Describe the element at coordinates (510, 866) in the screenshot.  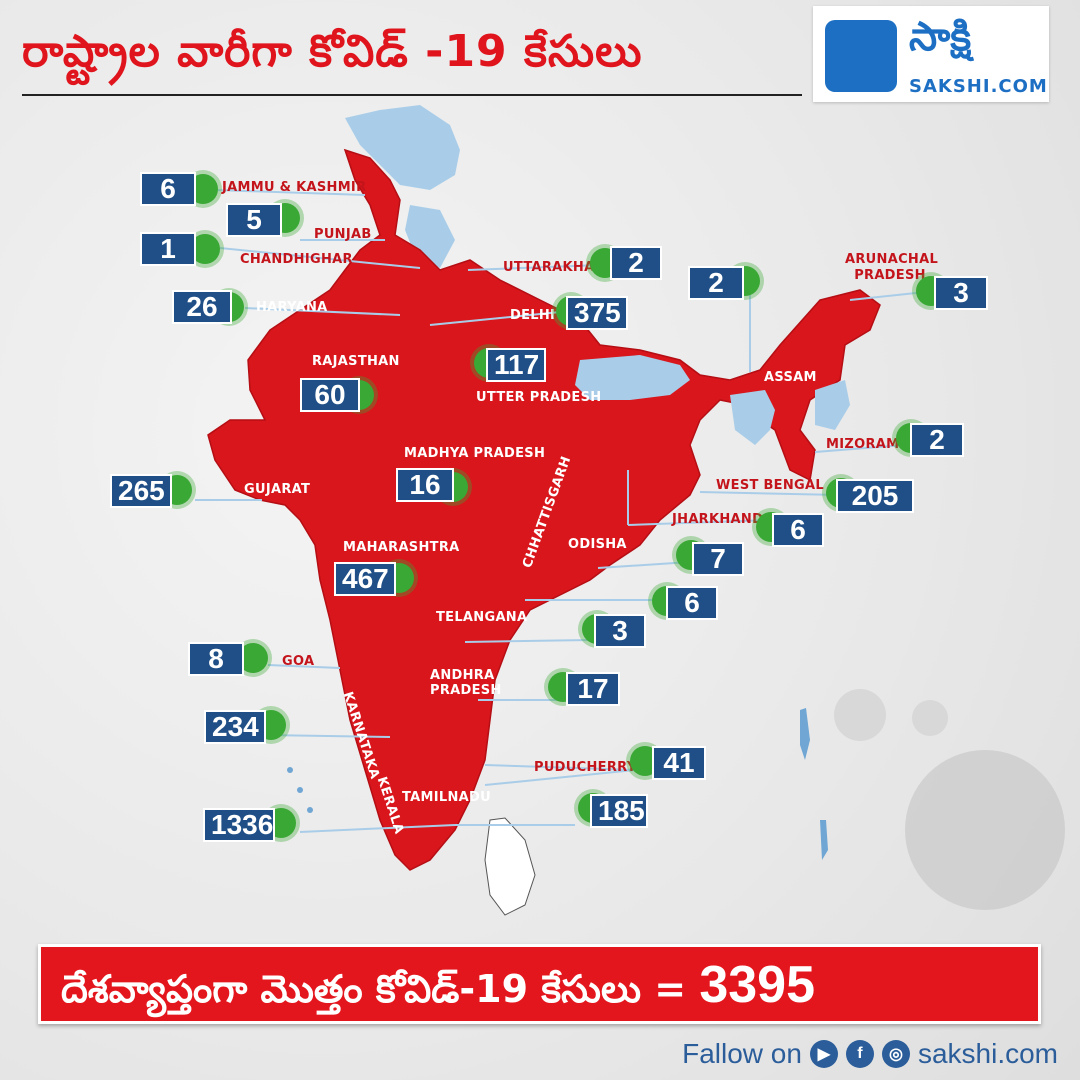
I see `sri-lanka` at that location.